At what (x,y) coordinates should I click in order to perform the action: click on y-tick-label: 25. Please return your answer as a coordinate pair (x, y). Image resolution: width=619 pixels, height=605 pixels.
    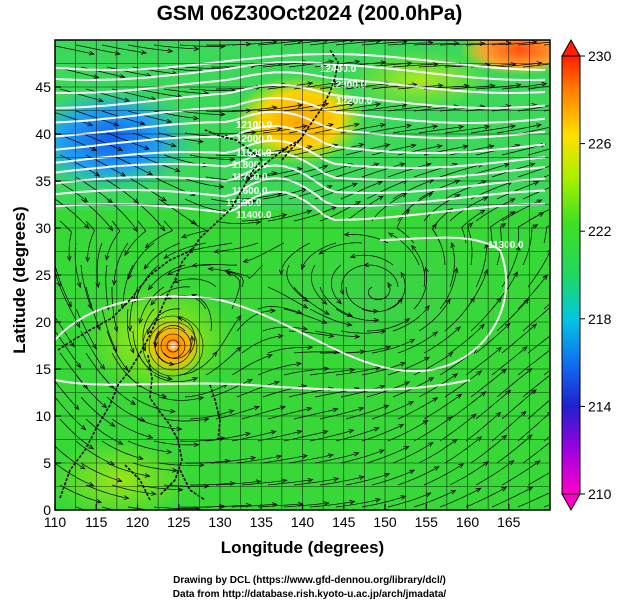
    Looking at the image, I should click on (43, 275).